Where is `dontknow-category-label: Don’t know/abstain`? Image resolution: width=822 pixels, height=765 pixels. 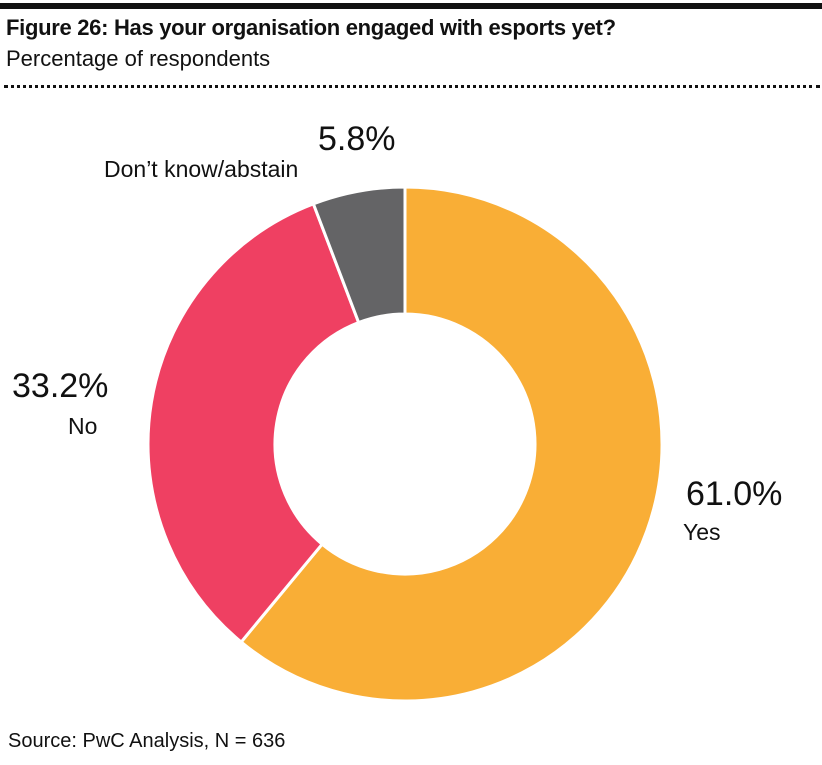 dontknow-category-label: Don’t know/abstain is located at coordinates (201, 169).